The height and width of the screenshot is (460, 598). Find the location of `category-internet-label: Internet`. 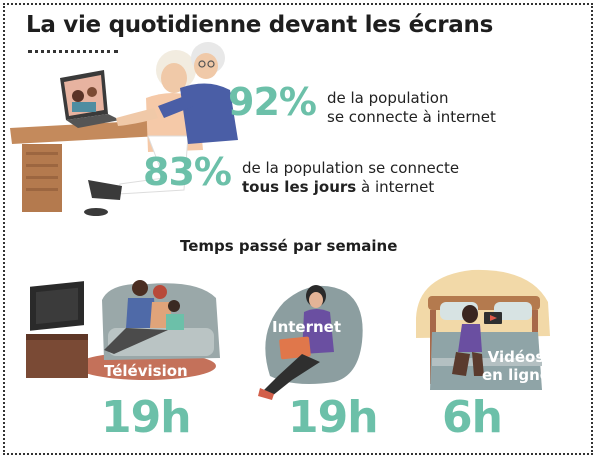

category-internet-label: Internet is located at coordinates (307, 327).